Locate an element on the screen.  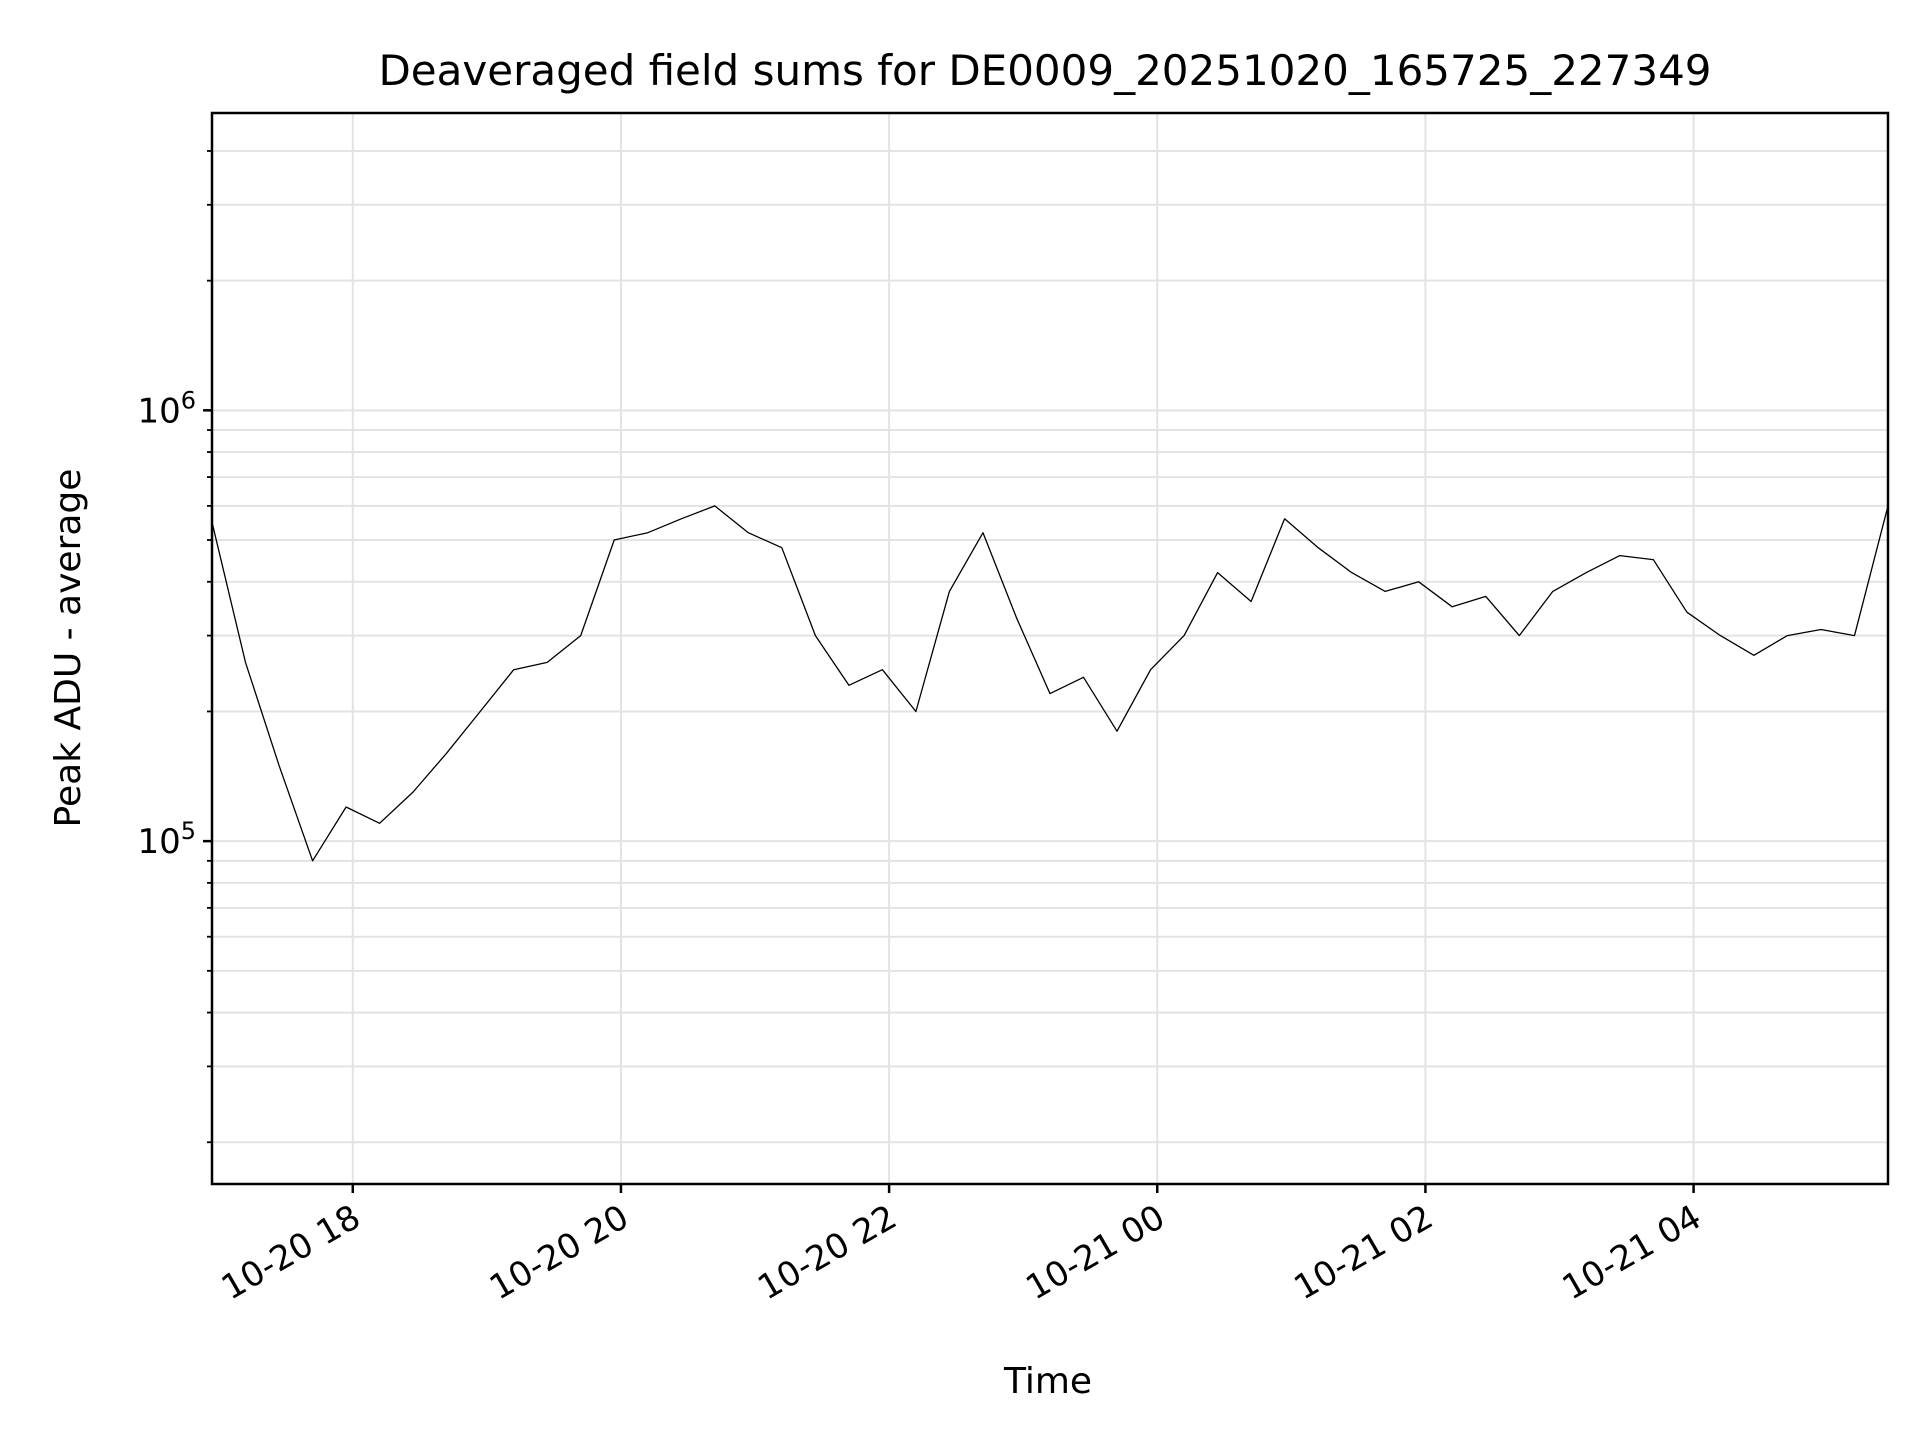
x-axis-label: Time is located at coordinates (1047, 1381).